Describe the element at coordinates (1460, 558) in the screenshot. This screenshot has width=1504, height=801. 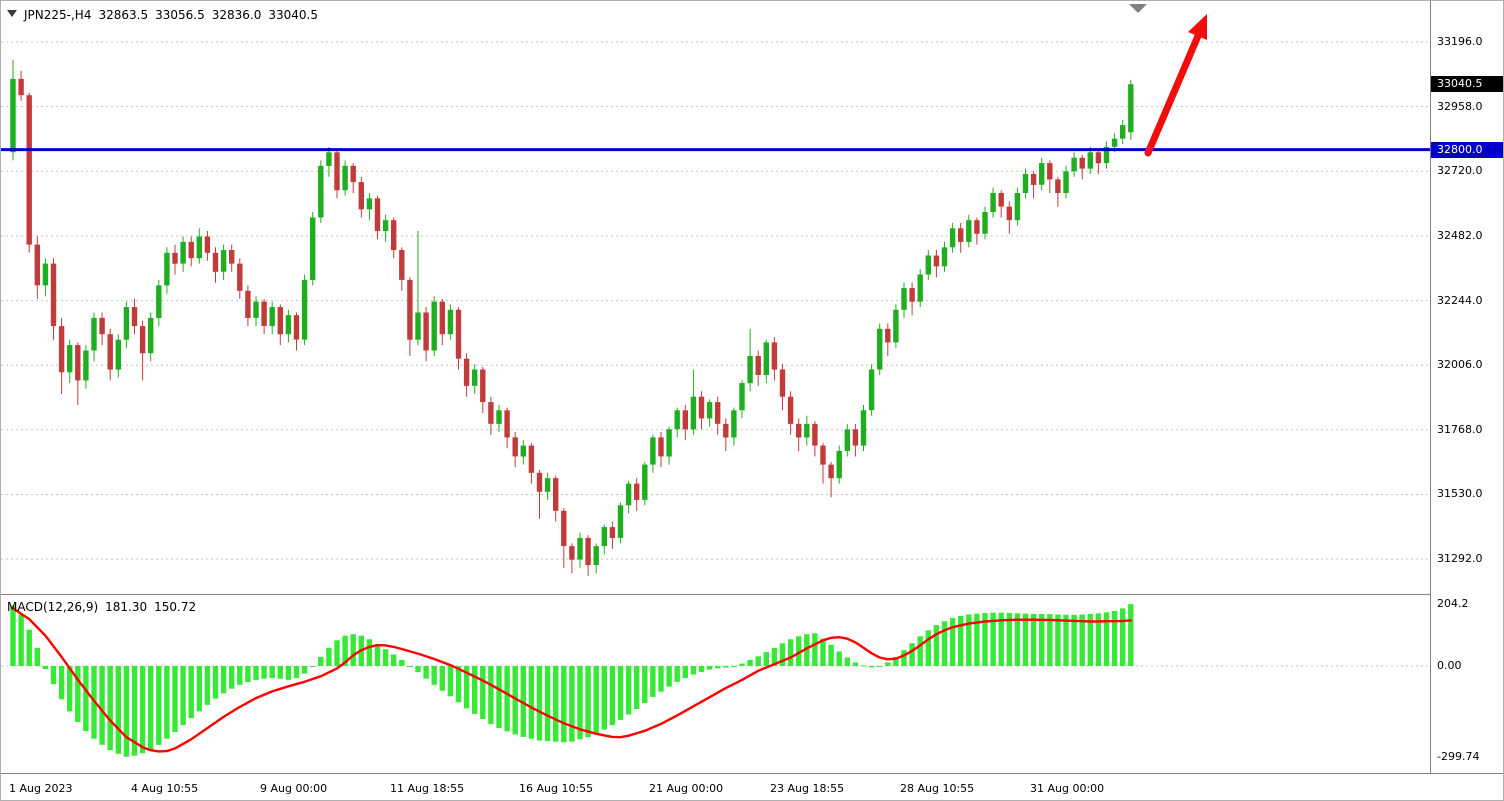
I see `price-tick-label: 31292.0` at that location.